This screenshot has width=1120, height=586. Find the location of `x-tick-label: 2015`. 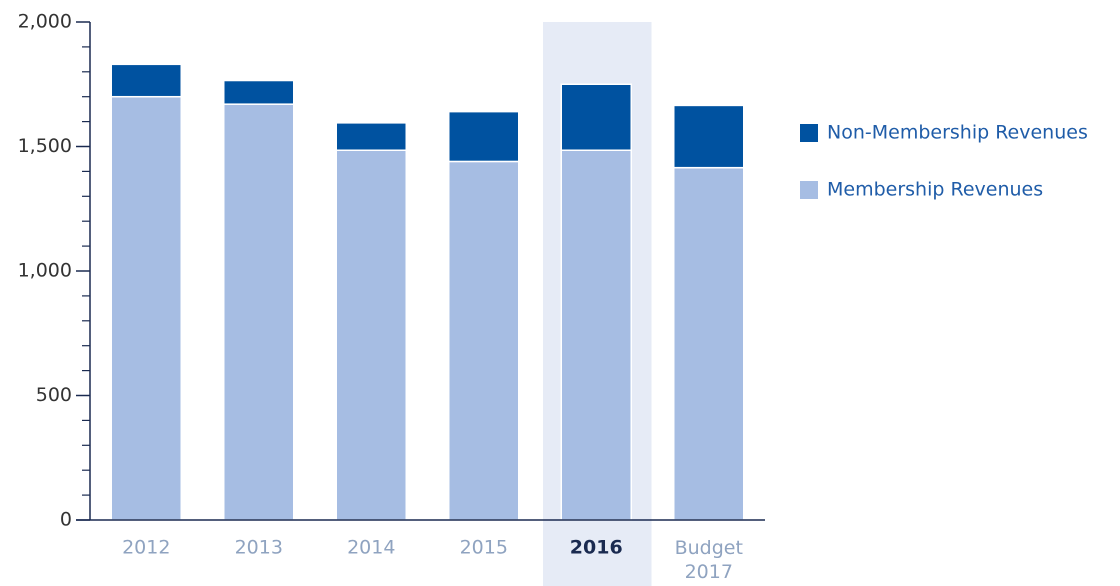

x-tick-label: 2015 is located at coordinates (484, 548).